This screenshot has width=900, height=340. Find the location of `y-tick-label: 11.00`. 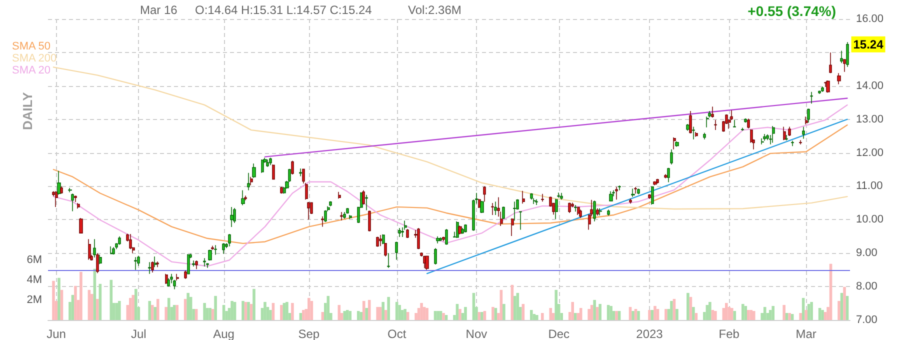

y-tick-label: 11.00 is located at coordinates (869, 186).